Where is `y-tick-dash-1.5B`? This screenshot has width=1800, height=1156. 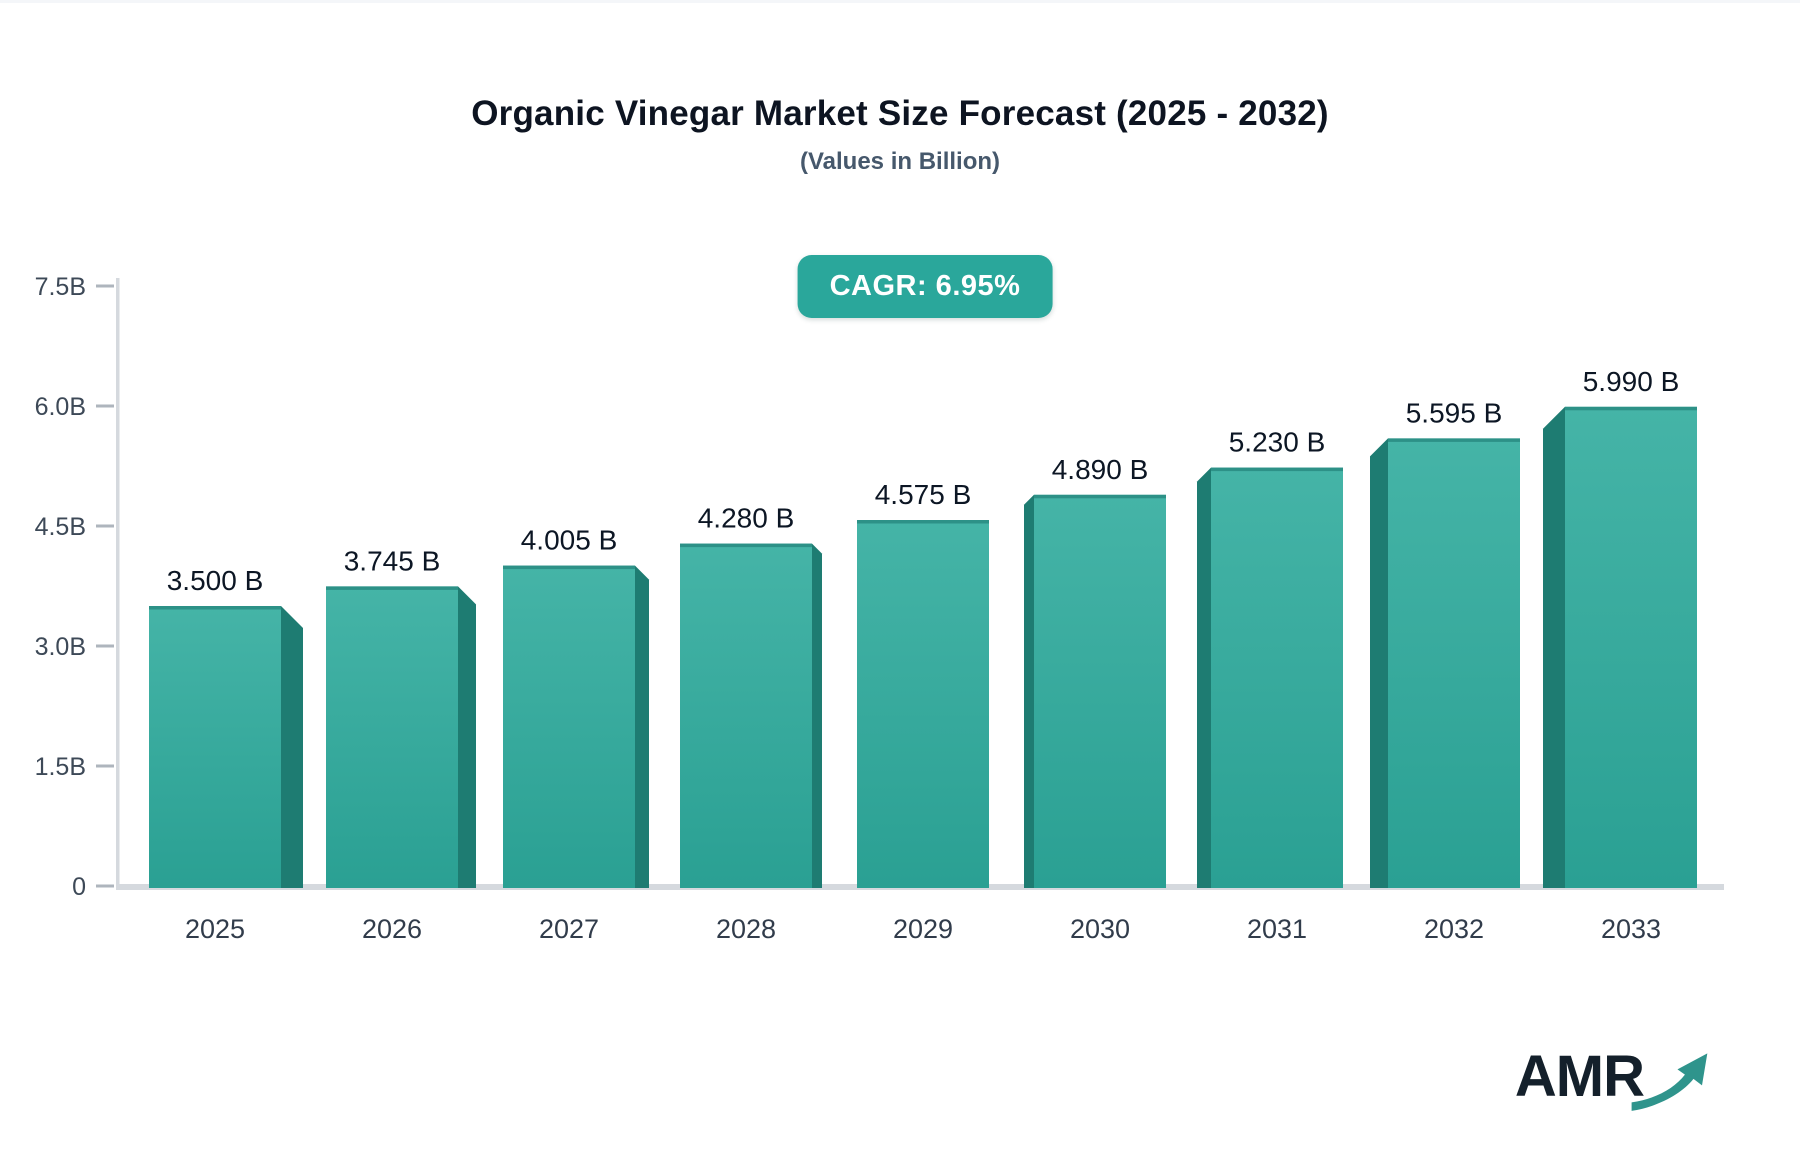 y-tick-dash-1.5B is located at coordinates (105, 766).